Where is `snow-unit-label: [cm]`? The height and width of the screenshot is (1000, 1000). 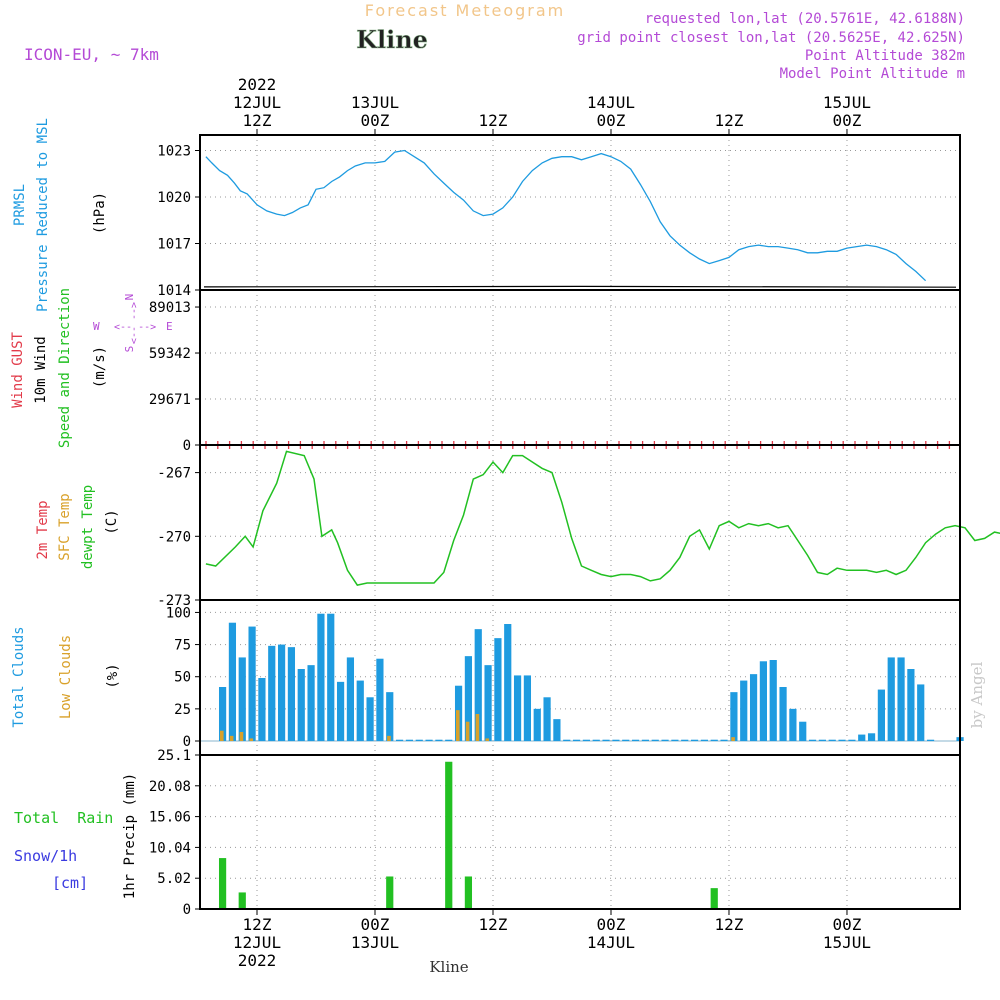
snow-unit-label: [cm] is located at coordinates (70, 883).